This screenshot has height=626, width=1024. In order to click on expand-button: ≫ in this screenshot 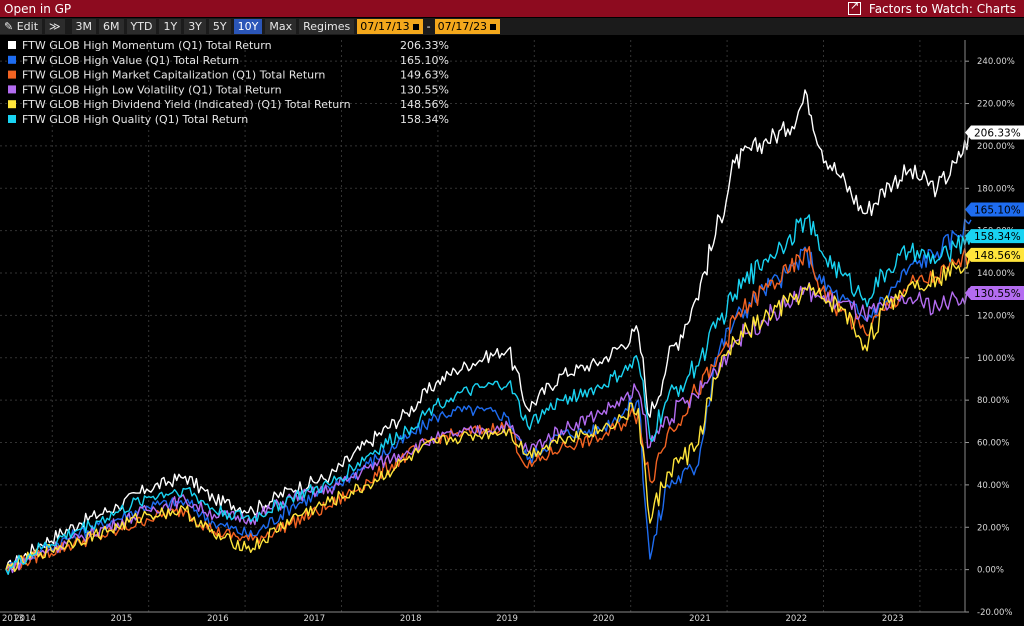, I will do `click(55, 26)`.